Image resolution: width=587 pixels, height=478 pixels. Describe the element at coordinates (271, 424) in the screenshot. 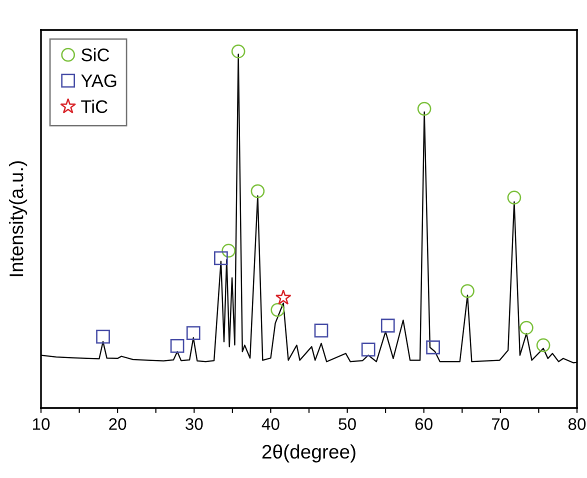

I see `x-tick-label: 40` at that location.